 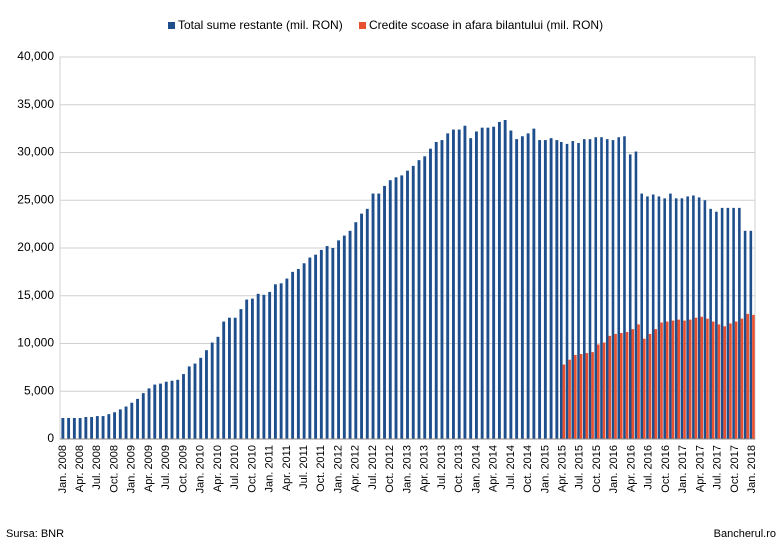 I want to click on x-tick-label: Apr. 2017, so click(x=700, y=468).